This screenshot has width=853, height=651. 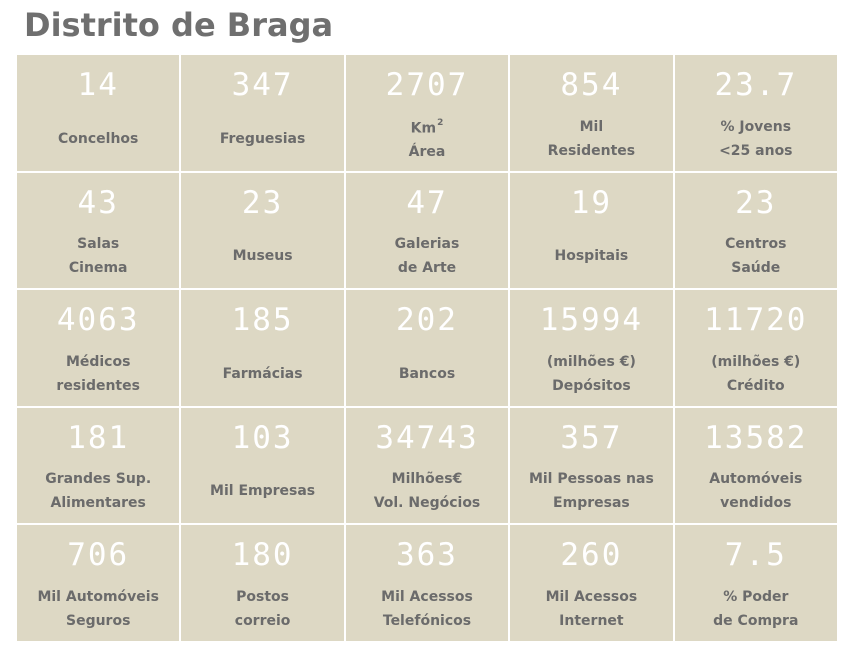 I want to click on stat-label-text: Farmácias, so click(x=262, y=373).